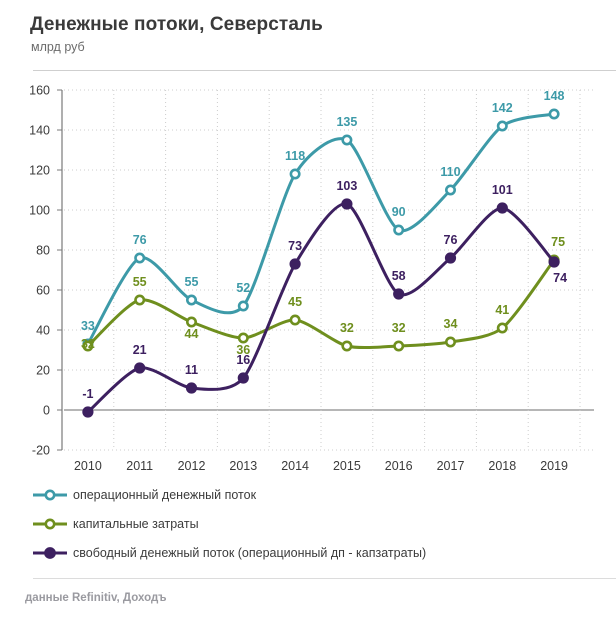 The image size is (616, 624). Describe the element at coordinates (176, 24) in the screenshot. I see `page-title: Денежные потоки, Северсталь` at that location.